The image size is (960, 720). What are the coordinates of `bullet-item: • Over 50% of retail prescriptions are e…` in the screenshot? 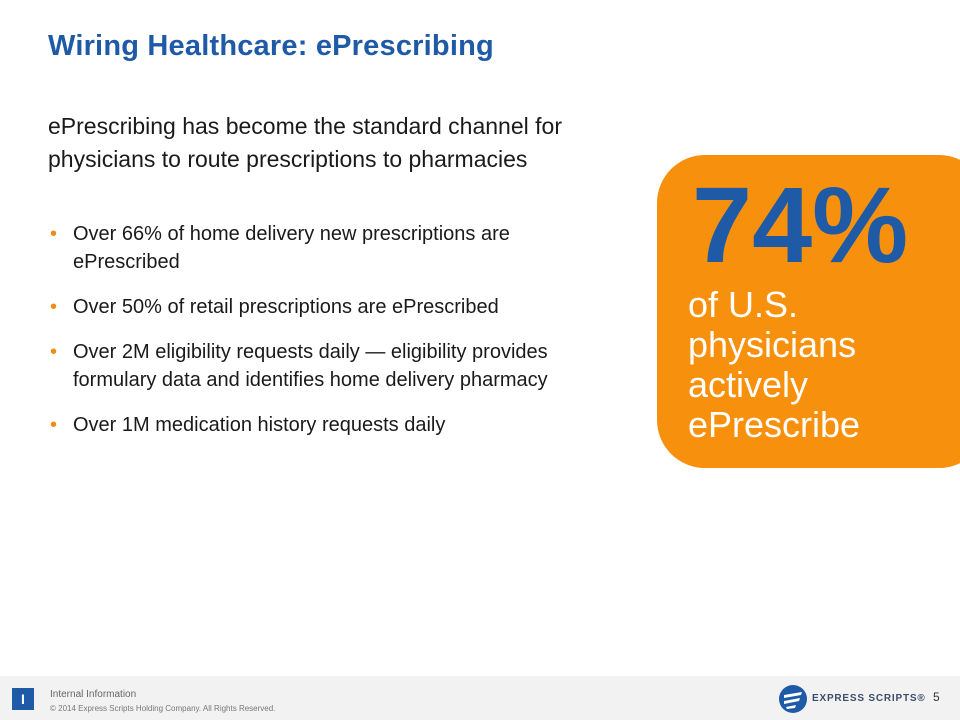 It's located at (318, 307).